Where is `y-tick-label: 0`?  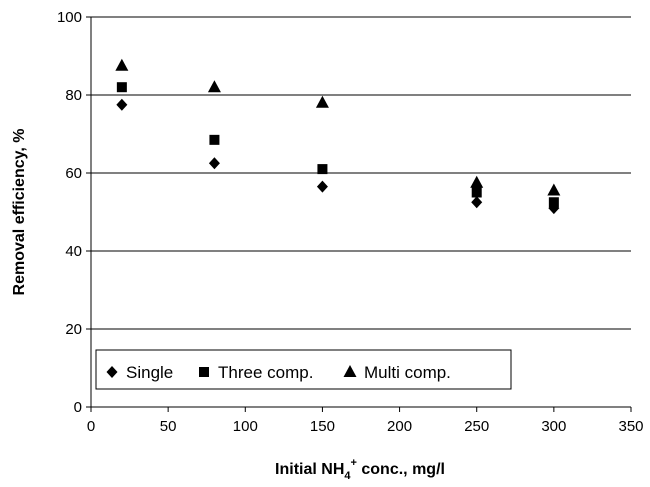
y-tick-label: 0 is located at coordinates (78, 407).